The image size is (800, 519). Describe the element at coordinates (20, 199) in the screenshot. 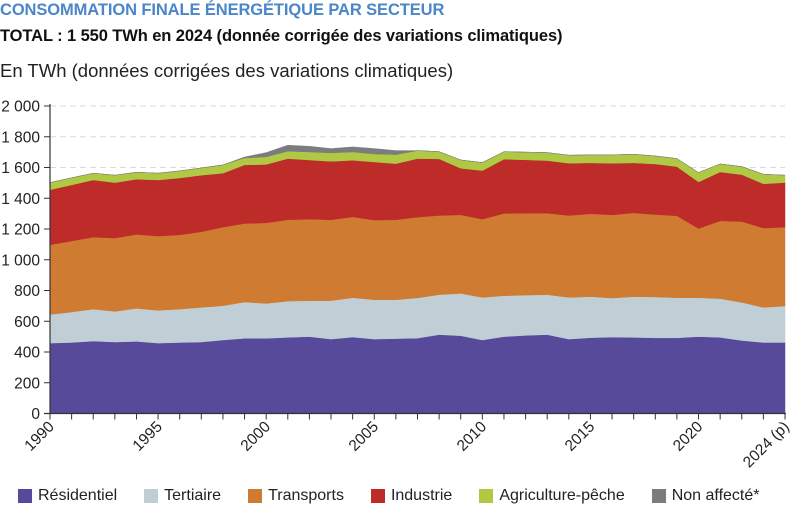

I see `y-tick-label: 1 400` at that location.